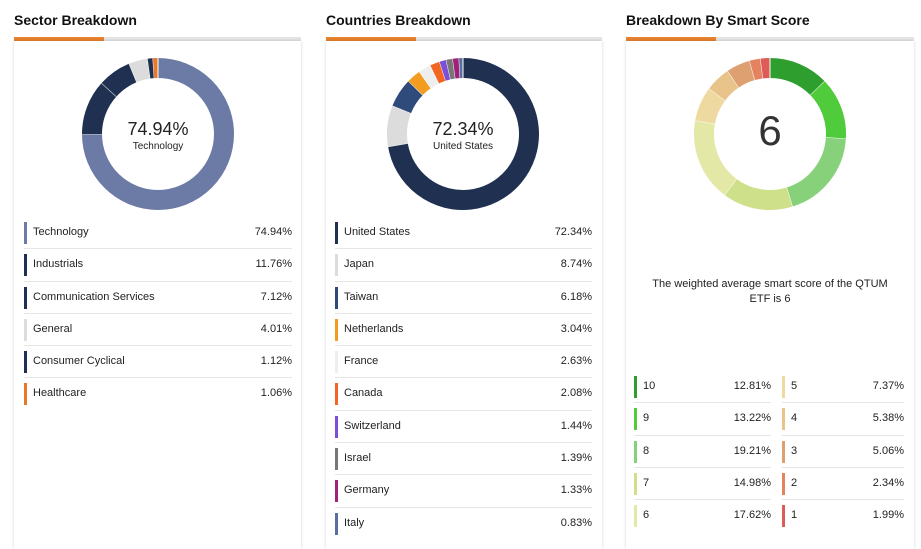  I want to click on donut-slice-united-states, so click(463, 134).